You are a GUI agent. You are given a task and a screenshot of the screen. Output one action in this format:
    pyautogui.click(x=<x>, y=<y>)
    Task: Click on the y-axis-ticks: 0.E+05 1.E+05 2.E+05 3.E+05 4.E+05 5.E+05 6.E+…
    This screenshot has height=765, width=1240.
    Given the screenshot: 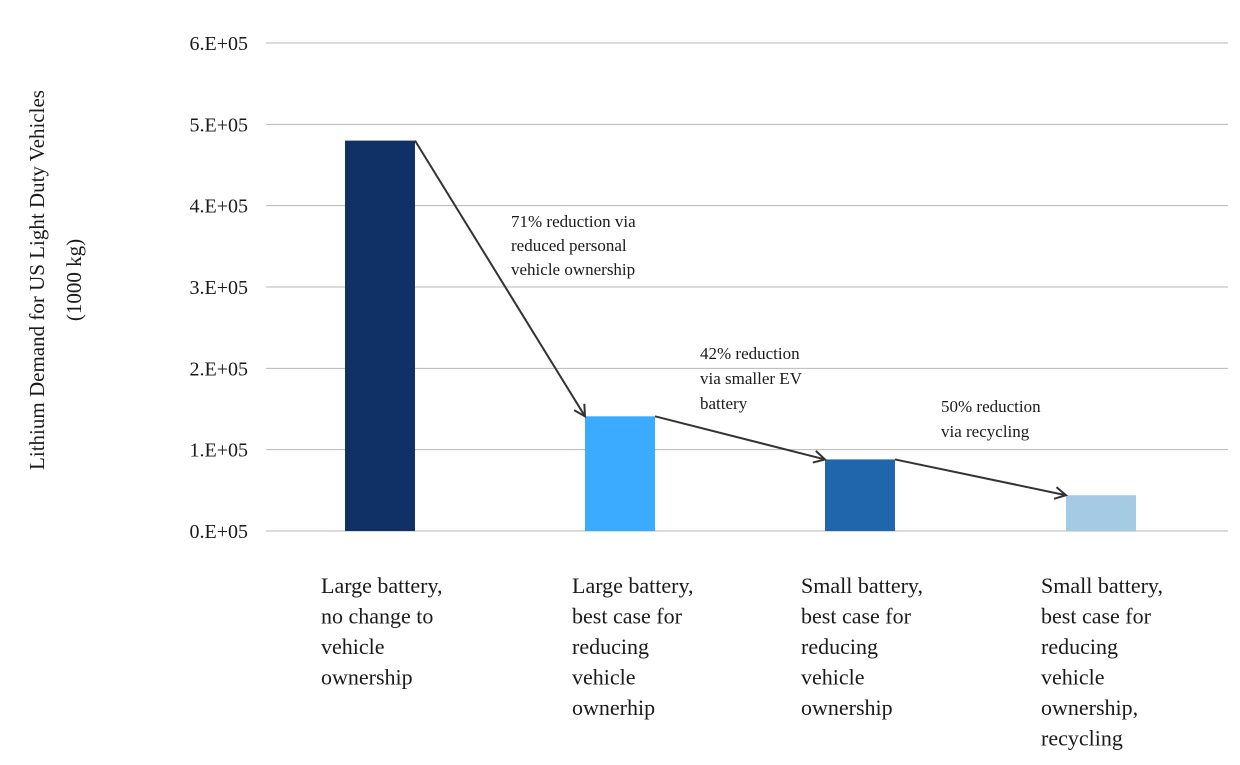 What is the action you would take?
    pyautogui.click(x=219, y=288)
    